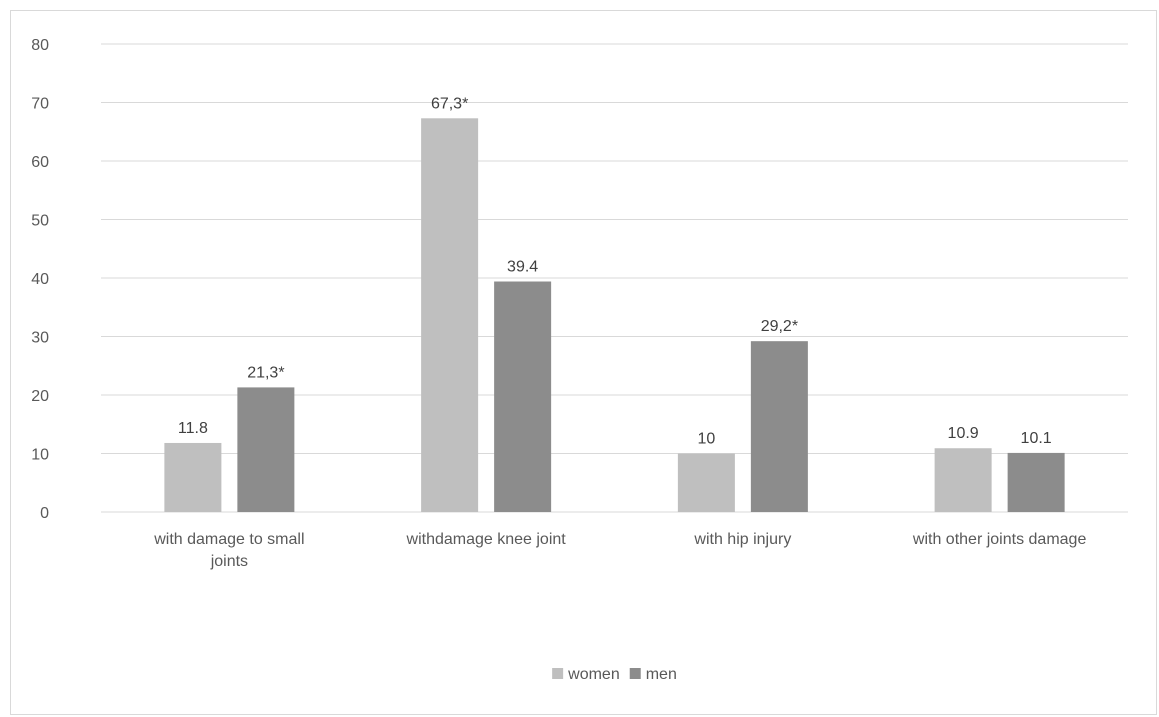 The image size is (1159, 717). I want to click on y-tick-label: 30, so click(40, 338).